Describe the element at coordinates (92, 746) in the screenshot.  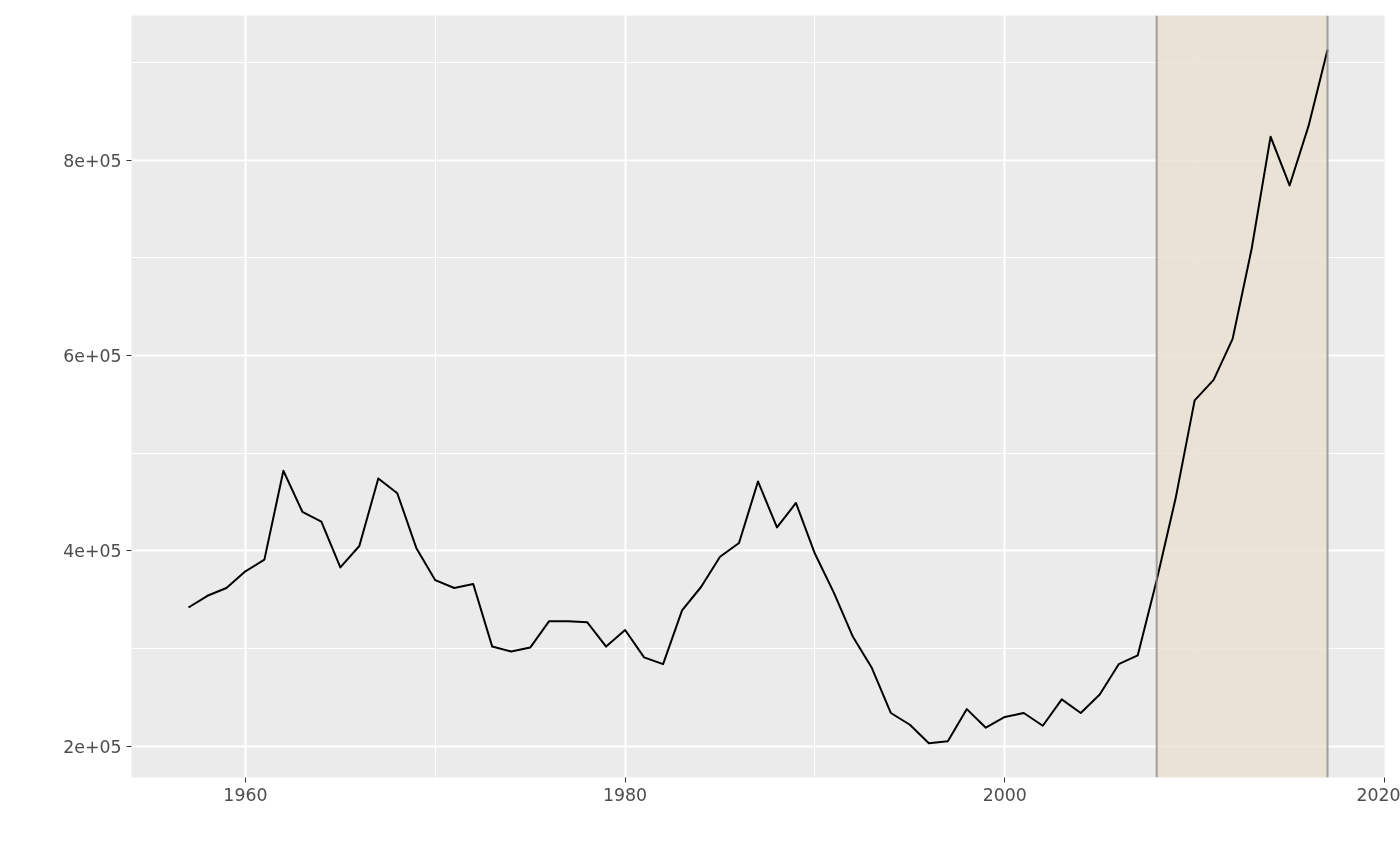
I see `y-tick-label: 2e+05` at that location.